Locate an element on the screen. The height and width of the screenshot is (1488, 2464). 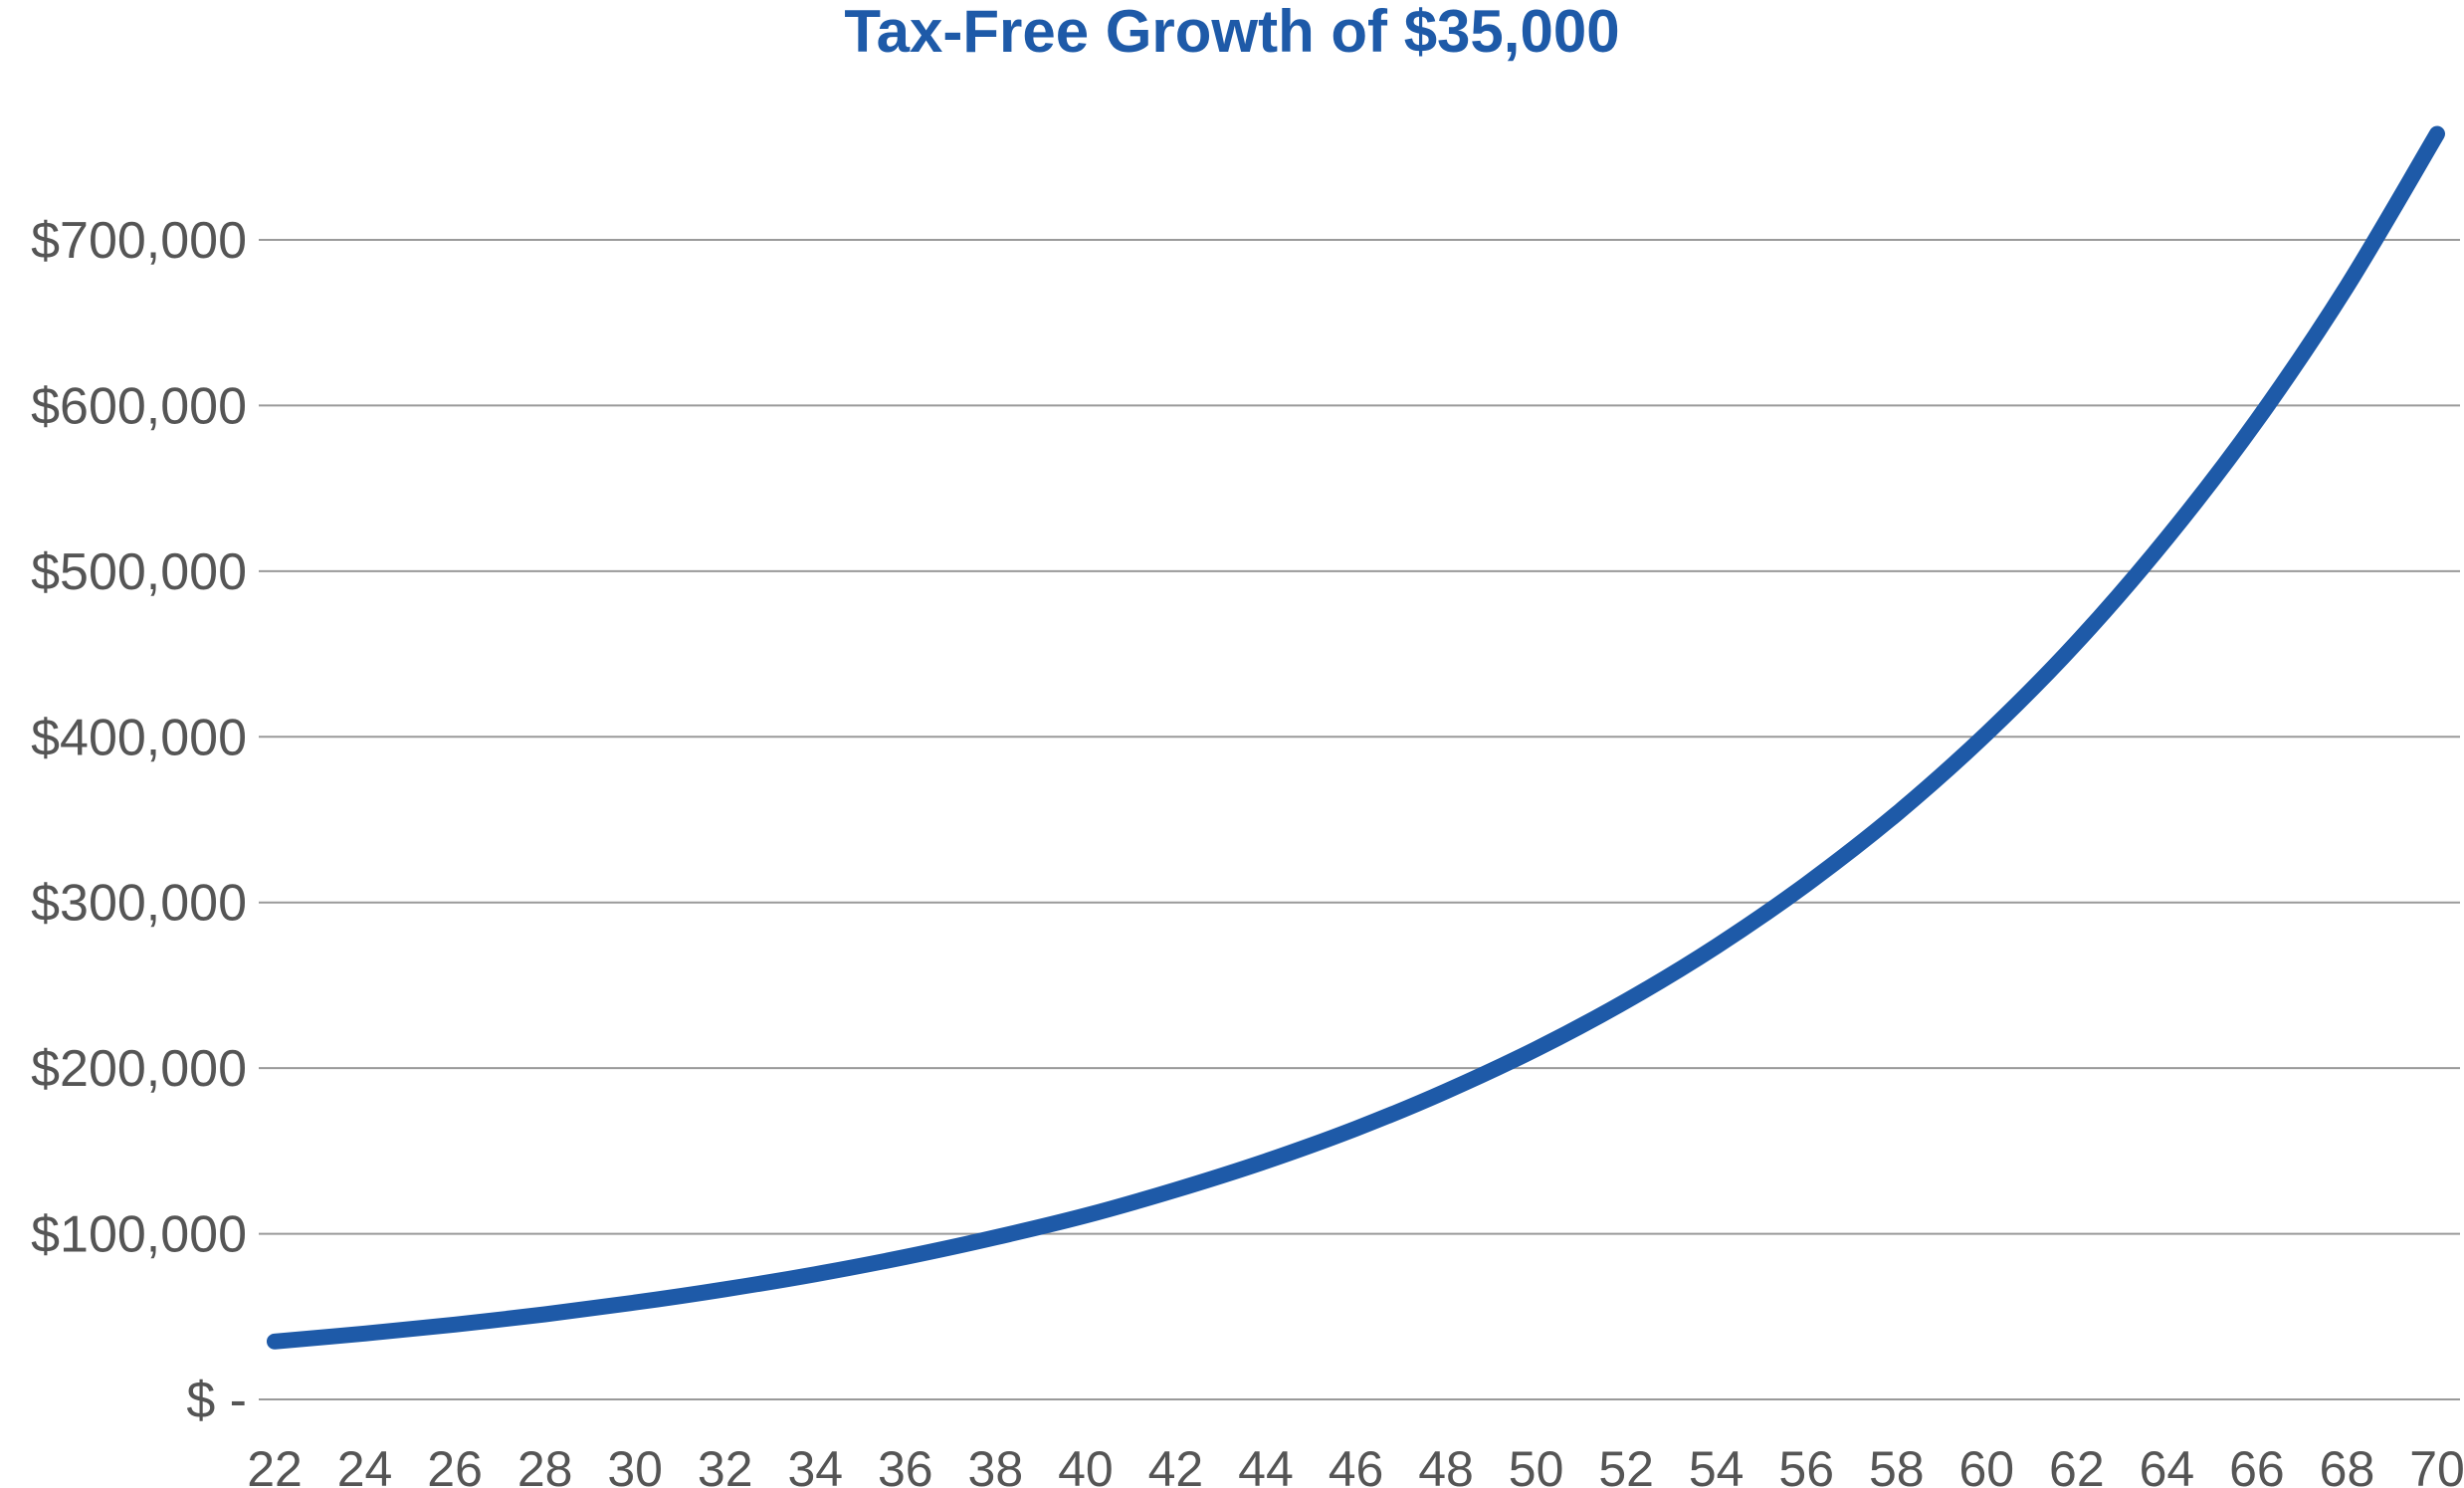
x-tick-label: 24 is located at coordinates (365, 1464).